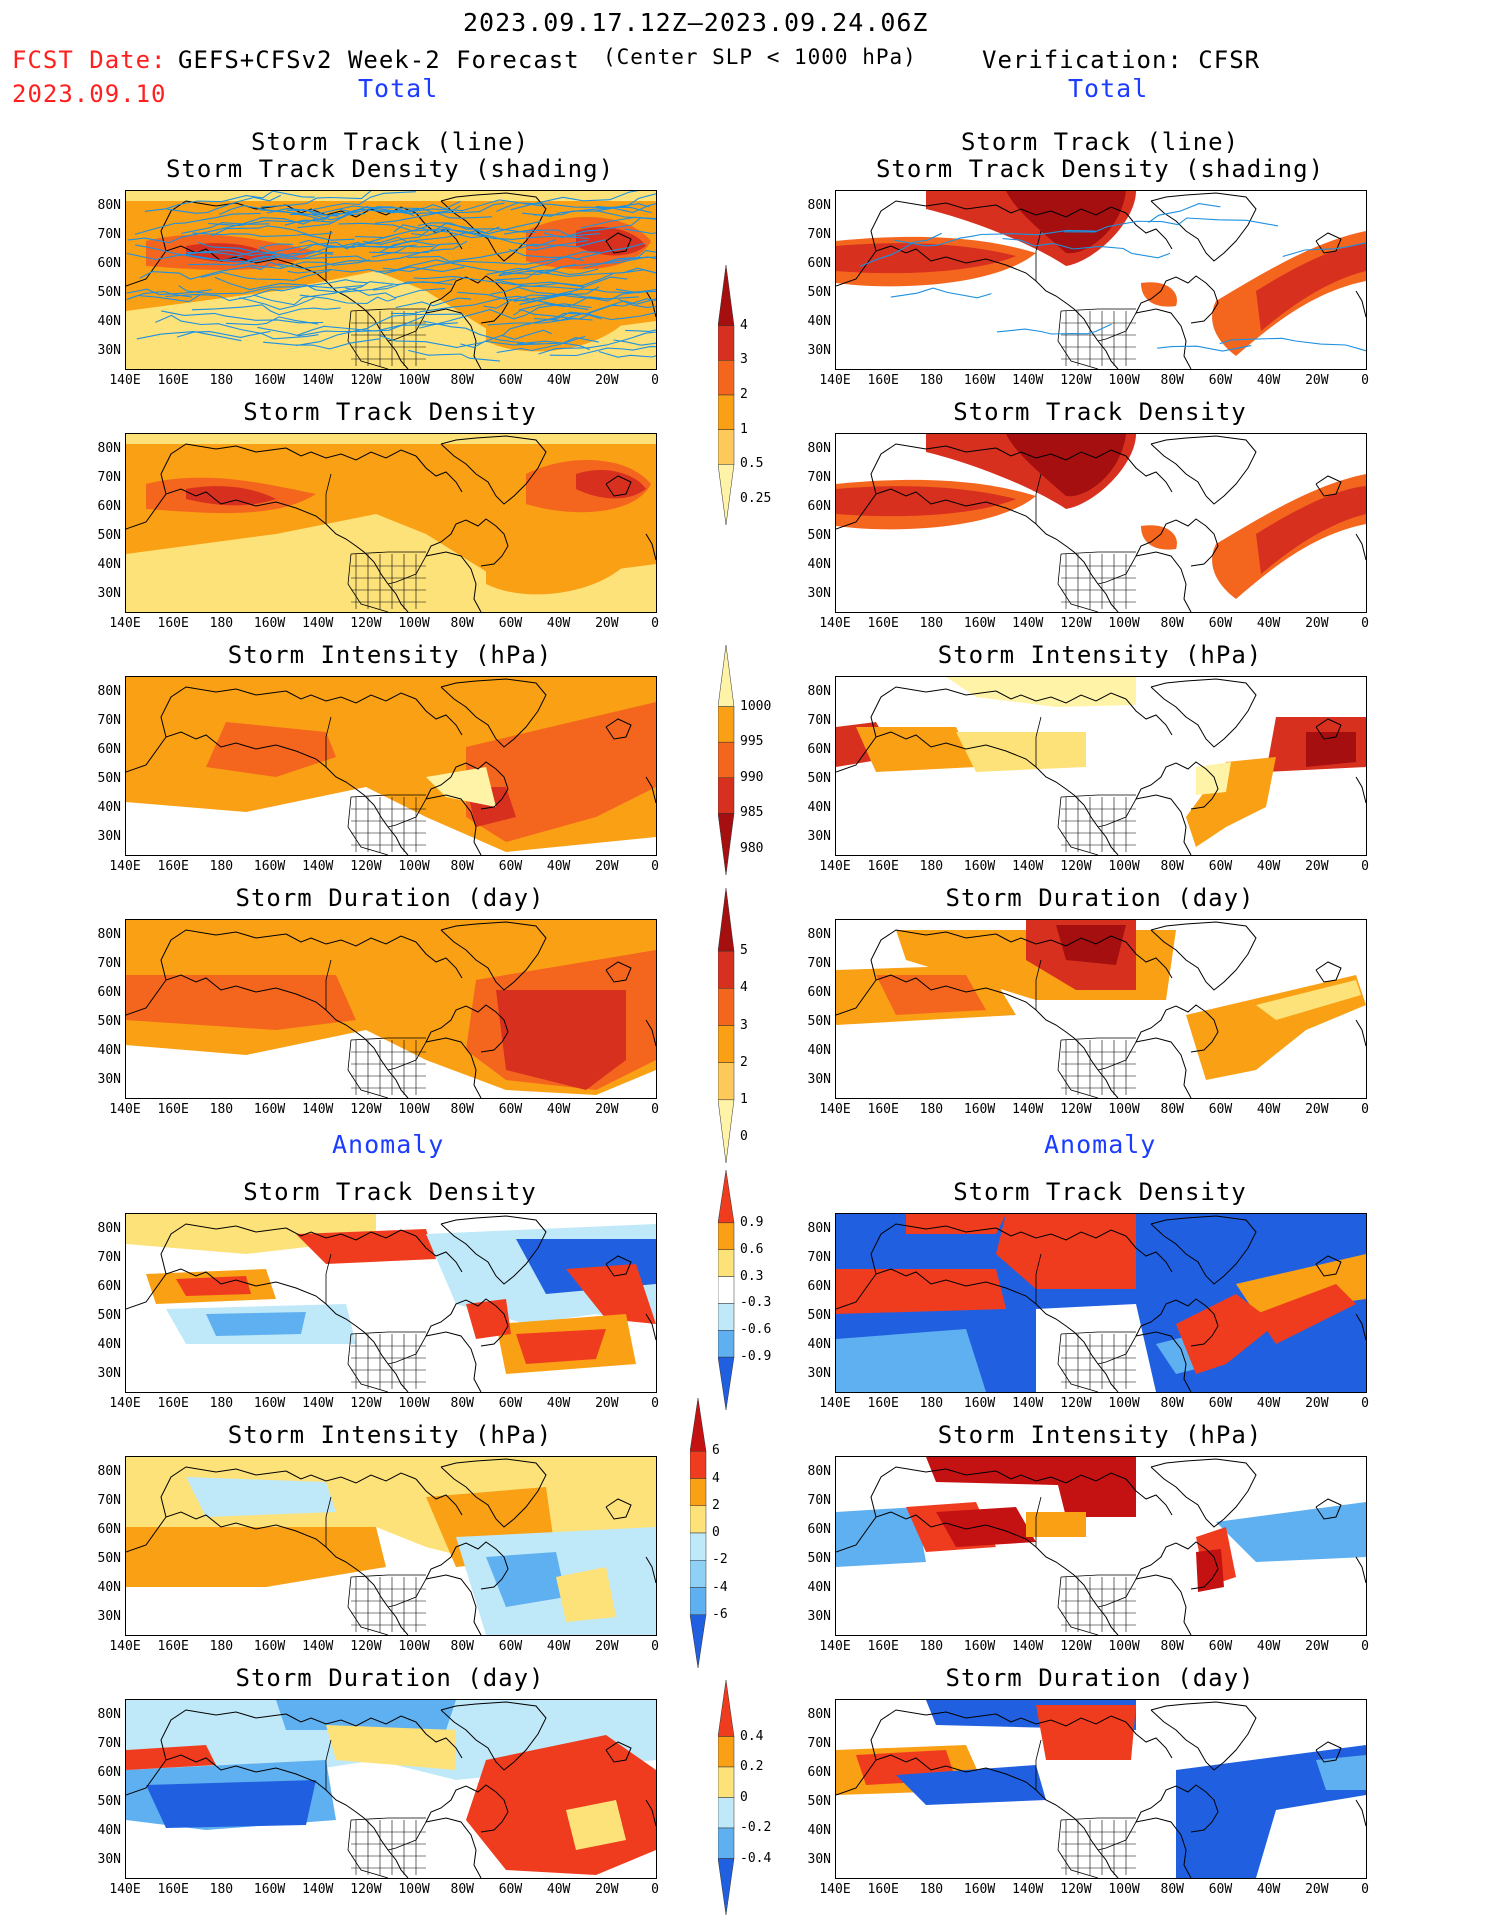  Describe the element at coordinates (1100, 655) in the screenshot. I see `title-intensity-right: Storm Intensity (hPa)` at that location.